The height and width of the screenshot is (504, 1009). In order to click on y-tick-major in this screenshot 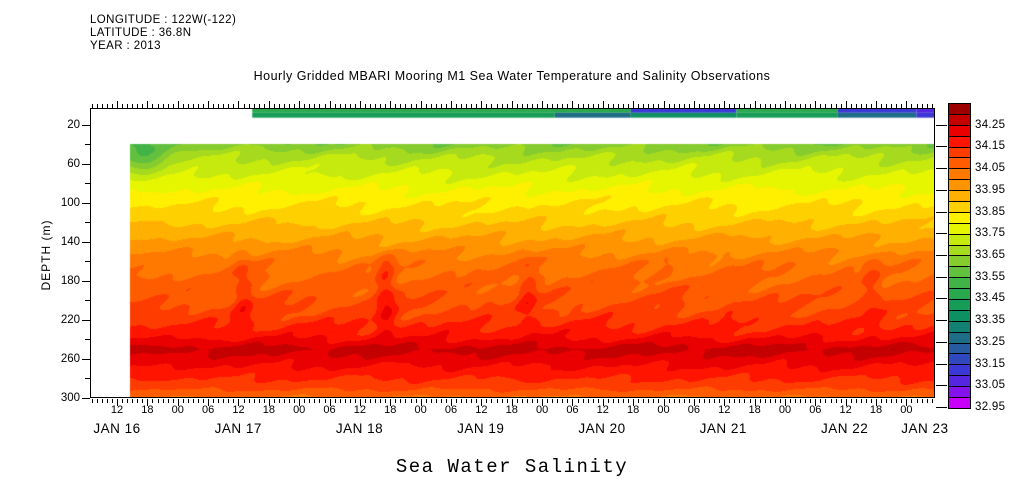, I will do `click(86, 125)`.